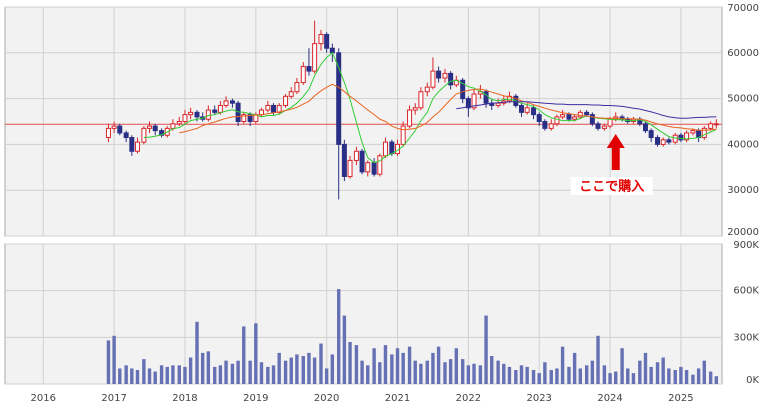  I want to click on y-tick-label: 600K, so click(746, 291).